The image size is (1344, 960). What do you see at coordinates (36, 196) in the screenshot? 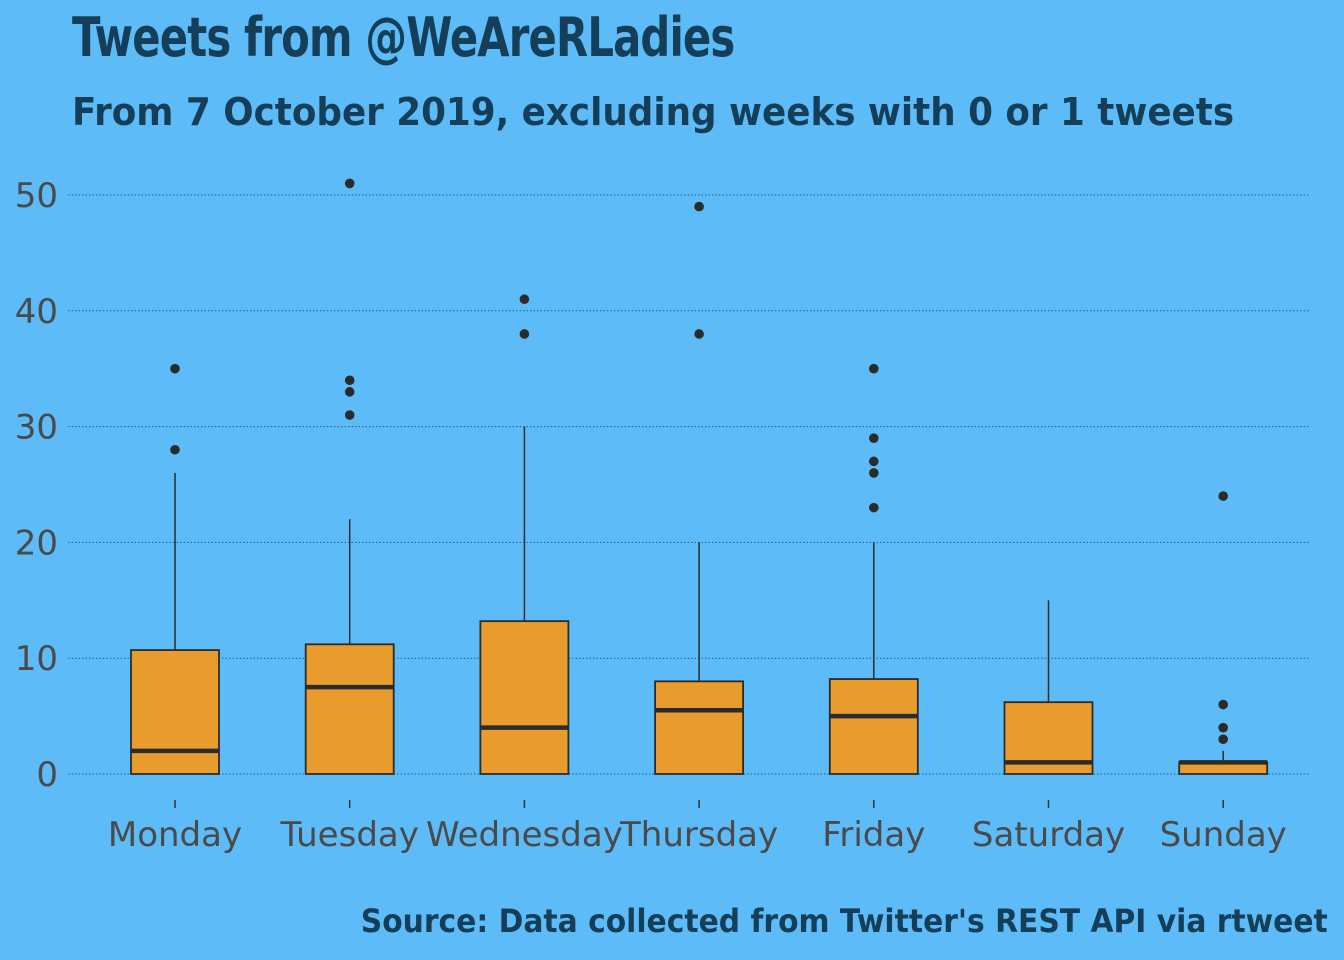
I see `y-tick-label: 50` at bounding box center [36, 196].